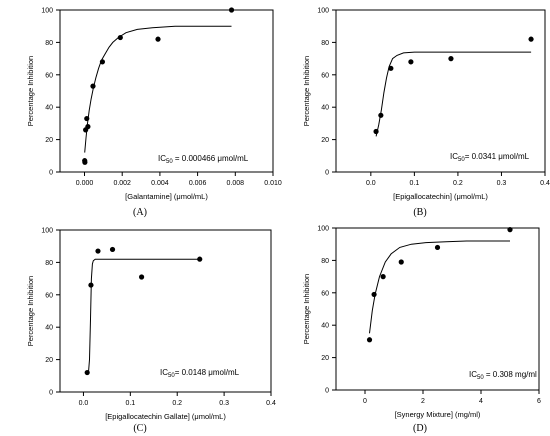 The image size is (550, 436). What do you see at coordinates (365, 401) in the screenshot?
I see `x-tick-label: 0` at bounding box center [365, 401].